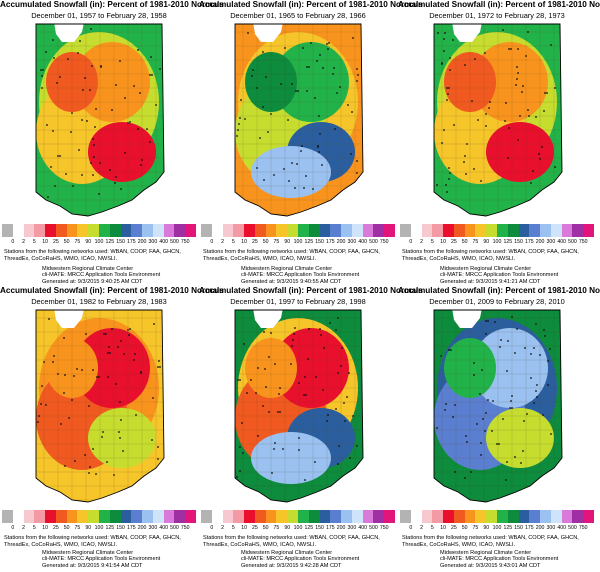 This screenshot has height=572, width=600. What do you see at coordinates (291, 172) in the screenshot?
I see `map-region` at bounding box center [291, 172].